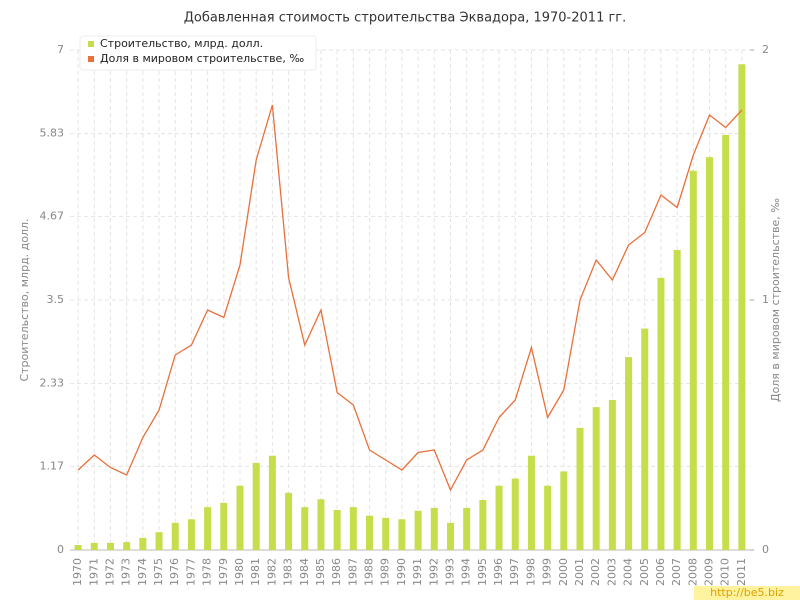 Image resolution: width=800 pixels, height=600 pixels. What do you see at coordinates (530, 572) in the screenshot?
I see `x-tick-label: 1998` at bounding box center [530, 572].